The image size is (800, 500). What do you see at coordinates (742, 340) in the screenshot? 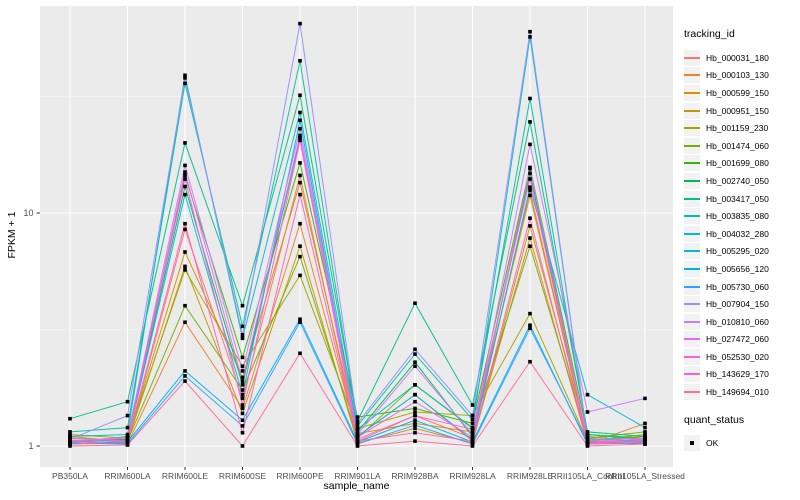
I see `legend-item: Hb_027472_060` at bounding box center [742, 340].